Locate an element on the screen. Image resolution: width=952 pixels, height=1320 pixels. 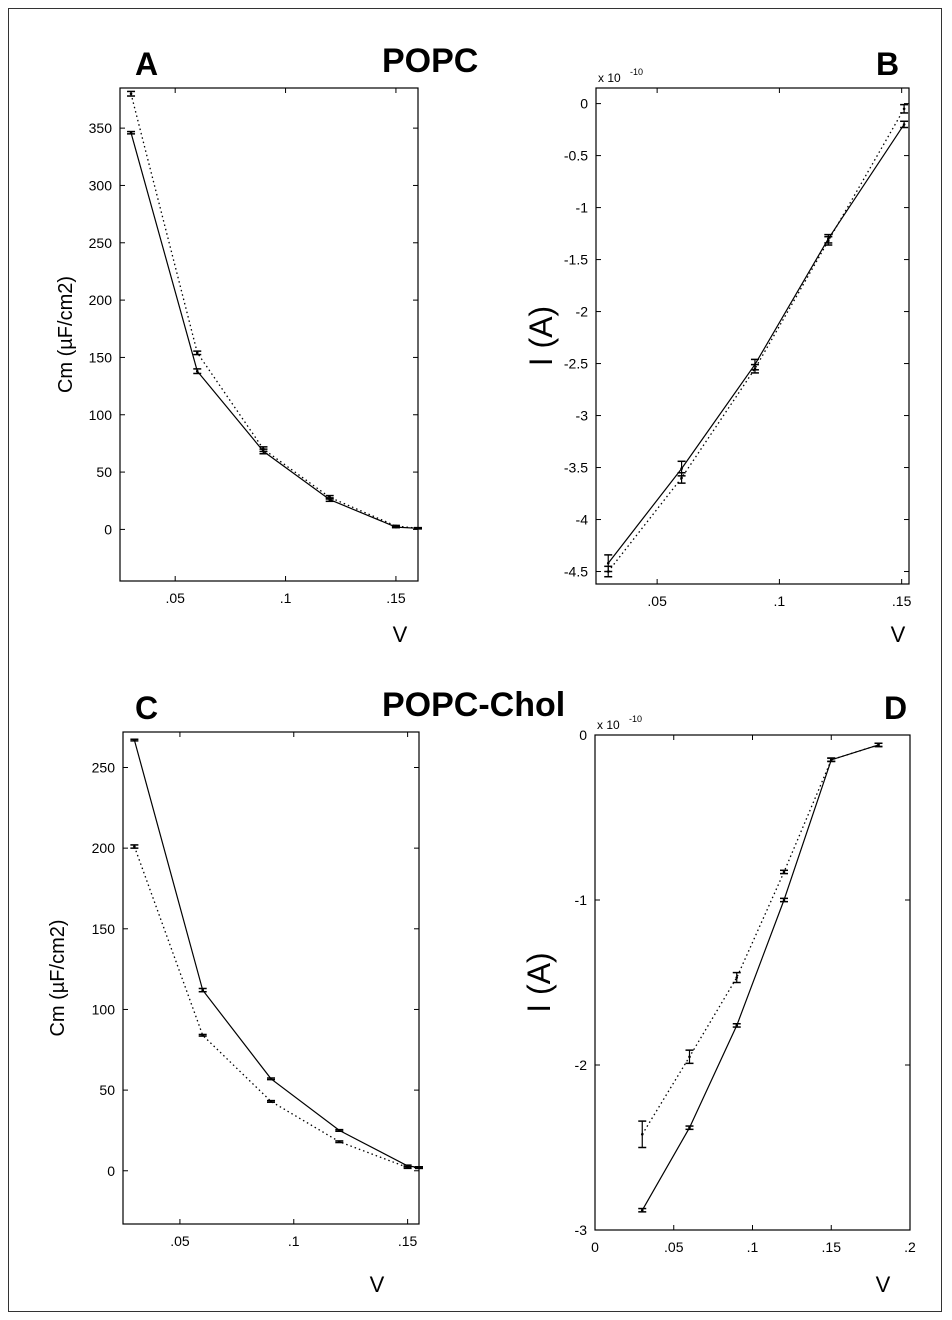
group-title-popc-chol: POPC-Chol is located at coordinates (474, 705).